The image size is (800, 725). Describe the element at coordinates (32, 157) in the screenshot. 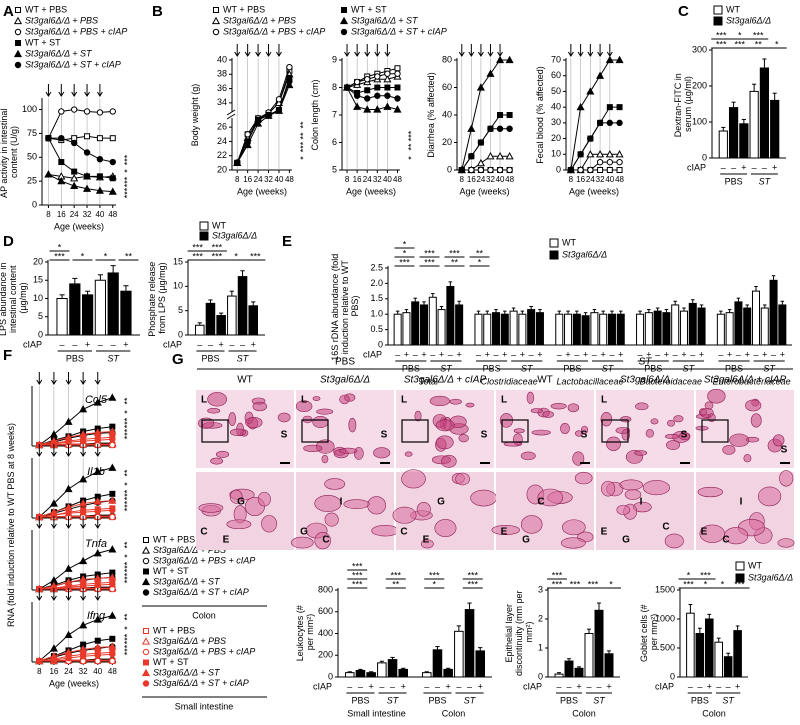

I see `y-tick-label: 50` at that location.